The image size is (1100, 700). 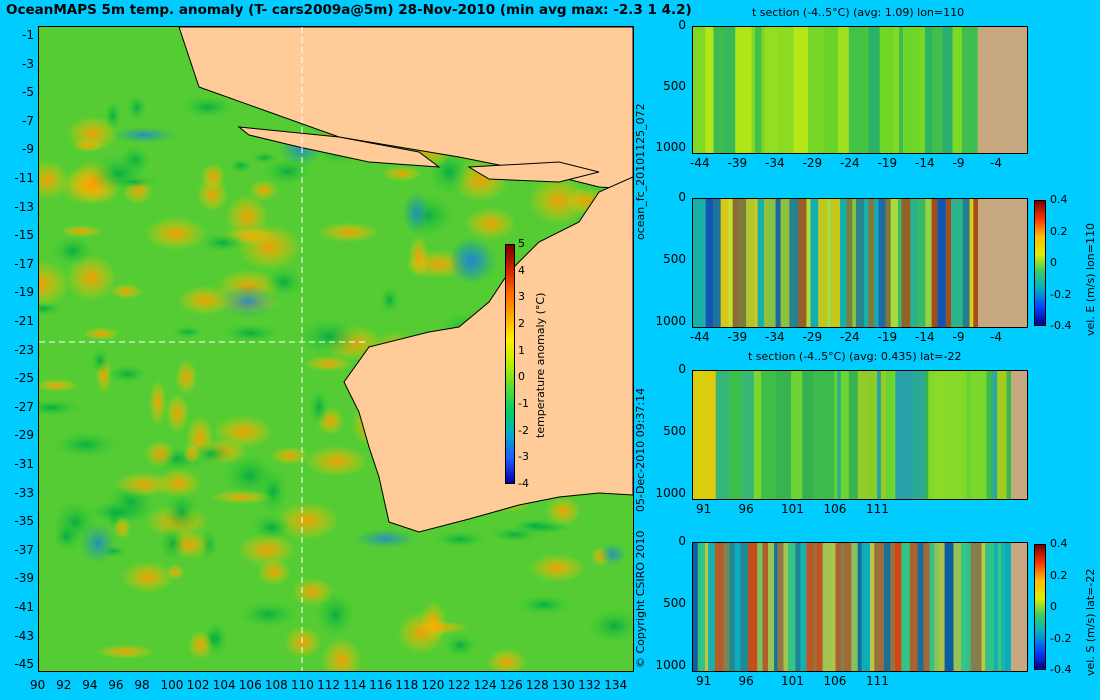 I want to click on longitude-tick: 128, so click(x=537, y=685).